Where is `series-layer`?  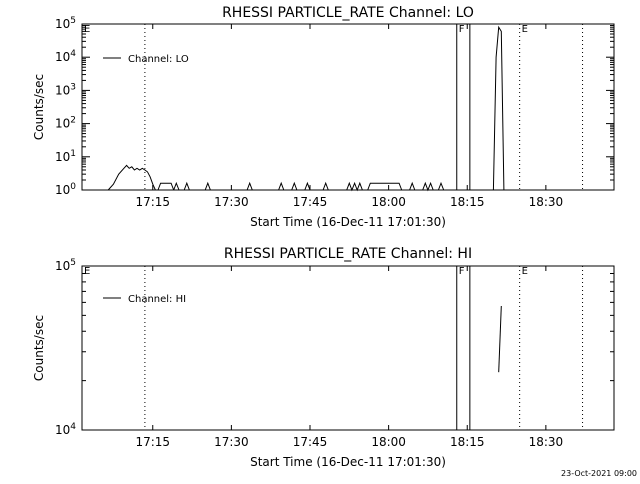
series-layer is located at coordinates (500, 339).